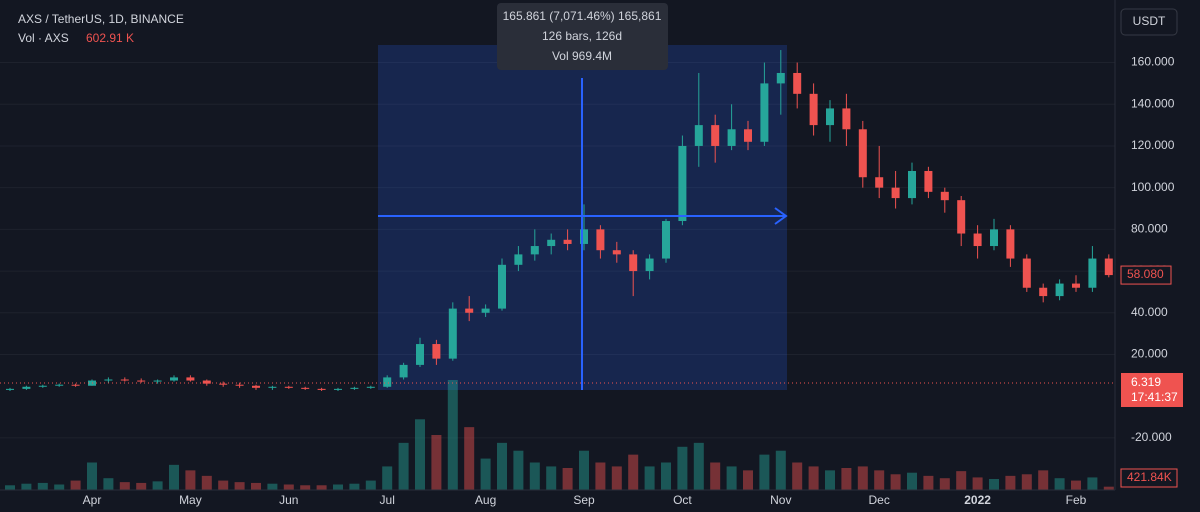 This screenshot has width=1200, height=512. I want to click on last-price-label: 58.080, so click(1145, 274).